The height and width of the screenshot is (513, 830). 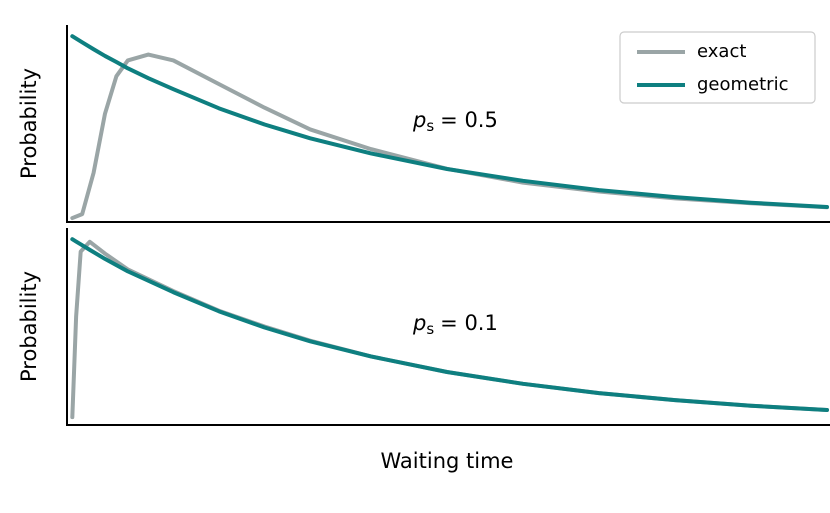 I want to click on annotation: ps = 0.5, so click(x=455, y=121).